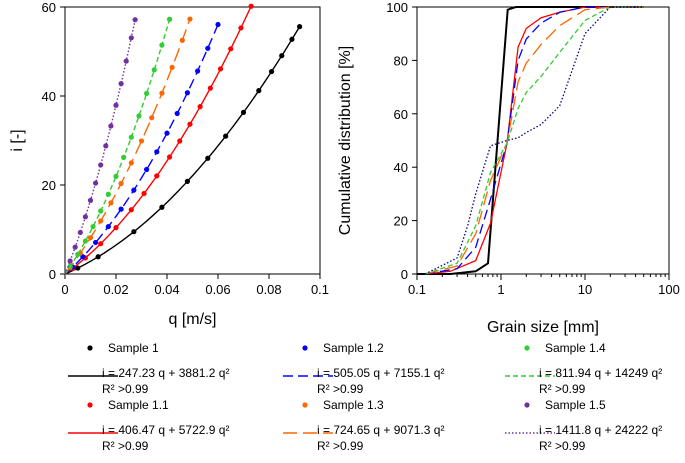 The height and width of the screenshot is (463, 685). I want to click on x-tick-label: 0.06, so click(217, 289).